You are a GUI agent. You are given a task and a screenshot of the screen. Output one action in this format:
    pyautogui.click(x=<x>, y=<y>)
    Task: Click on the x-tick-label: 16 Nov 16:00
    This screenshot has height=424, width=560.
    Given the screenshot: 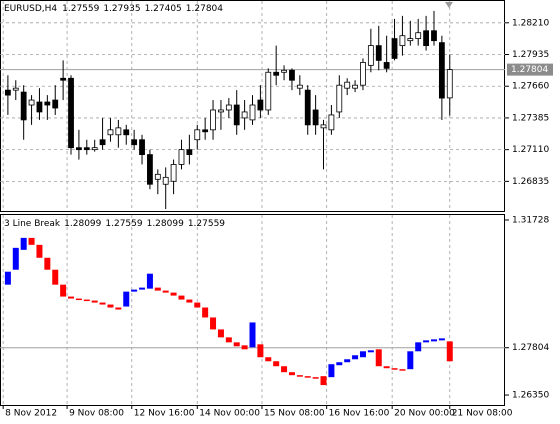 What is the action you would take?
    pyautogui.click(x=359, y=414)
    